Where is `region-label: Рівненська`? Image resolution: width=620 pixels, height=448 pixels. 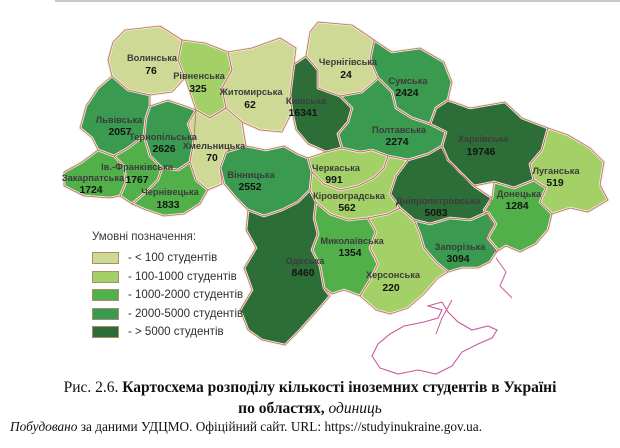 region-label: Рівненська is located at coordinates (199, 76).